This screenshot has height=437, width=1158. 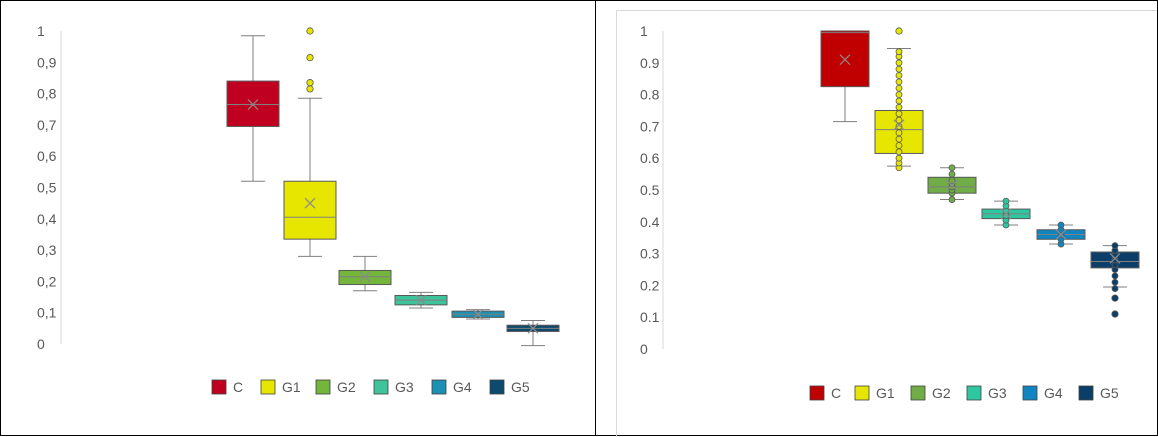 What do you see at coordinates (346, 387) in the screenshot?
I see `legend-label: G2` at bounding box center [346, 387].